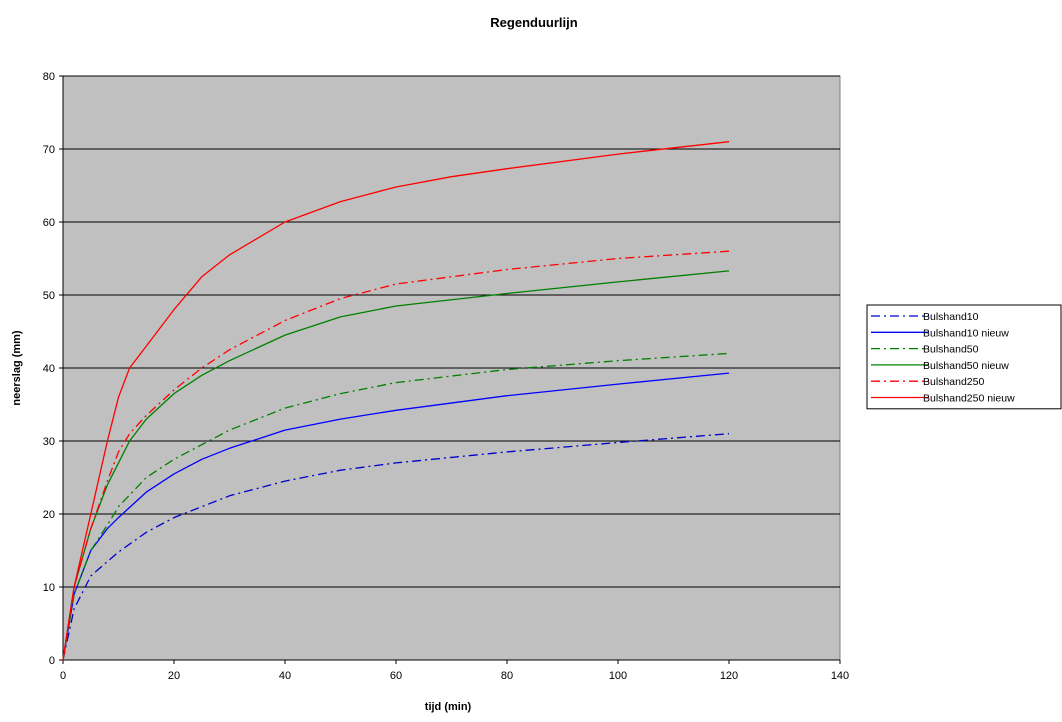  I want to click on y-tick-label-40: 40, so click(49, 369).